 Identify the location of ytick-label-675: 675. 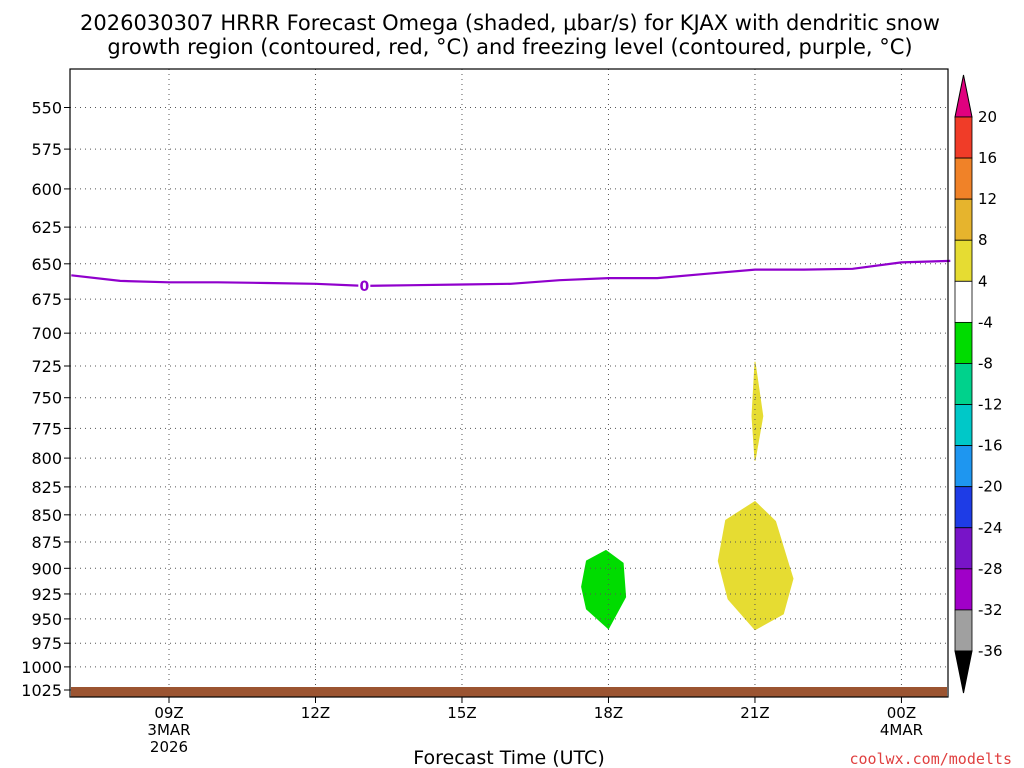
(46, 299).